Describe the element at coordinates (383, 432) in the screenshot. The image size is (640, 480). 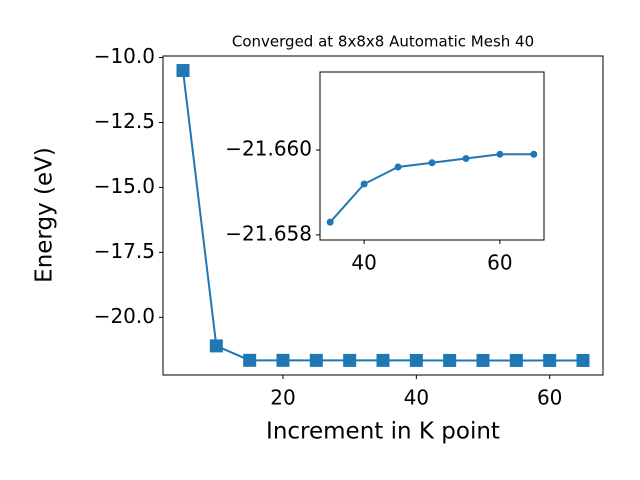
I see `x-axis-label: Increment in K point` at that location.